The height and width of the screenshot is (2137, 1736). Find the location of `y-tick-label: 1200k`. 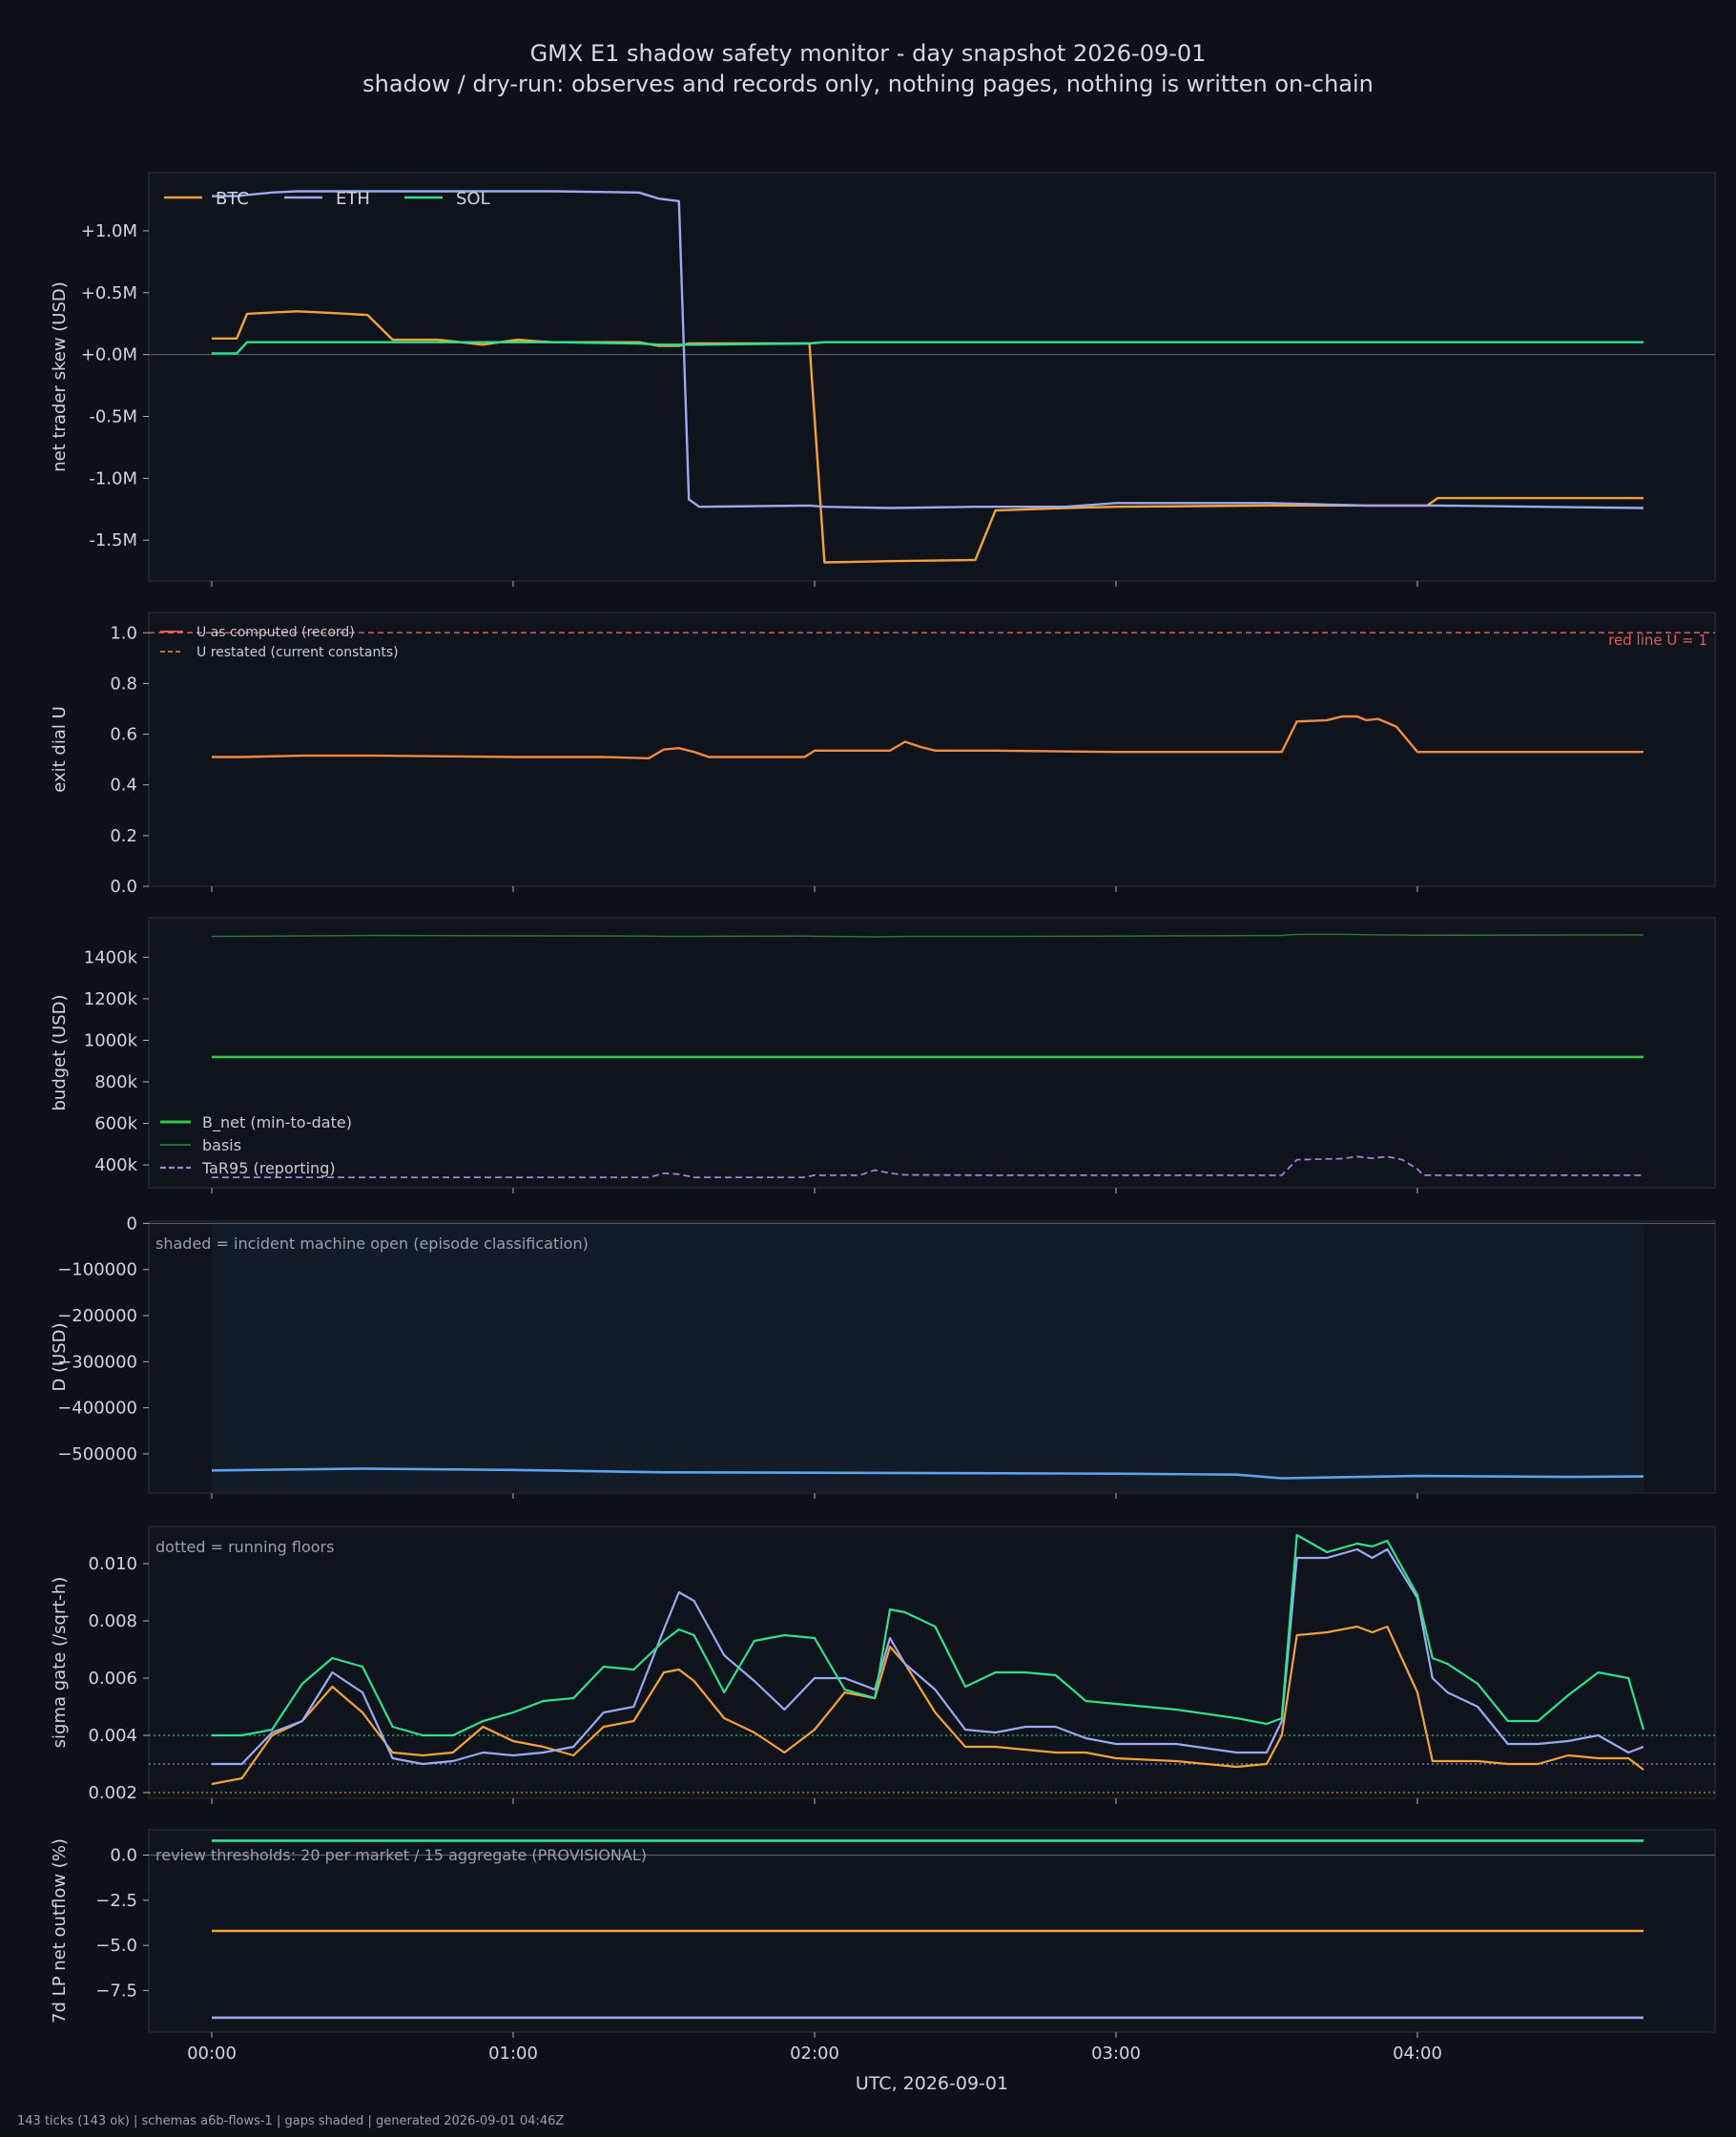

y-tick-label: 1200k is located at coordinates (111, 999).